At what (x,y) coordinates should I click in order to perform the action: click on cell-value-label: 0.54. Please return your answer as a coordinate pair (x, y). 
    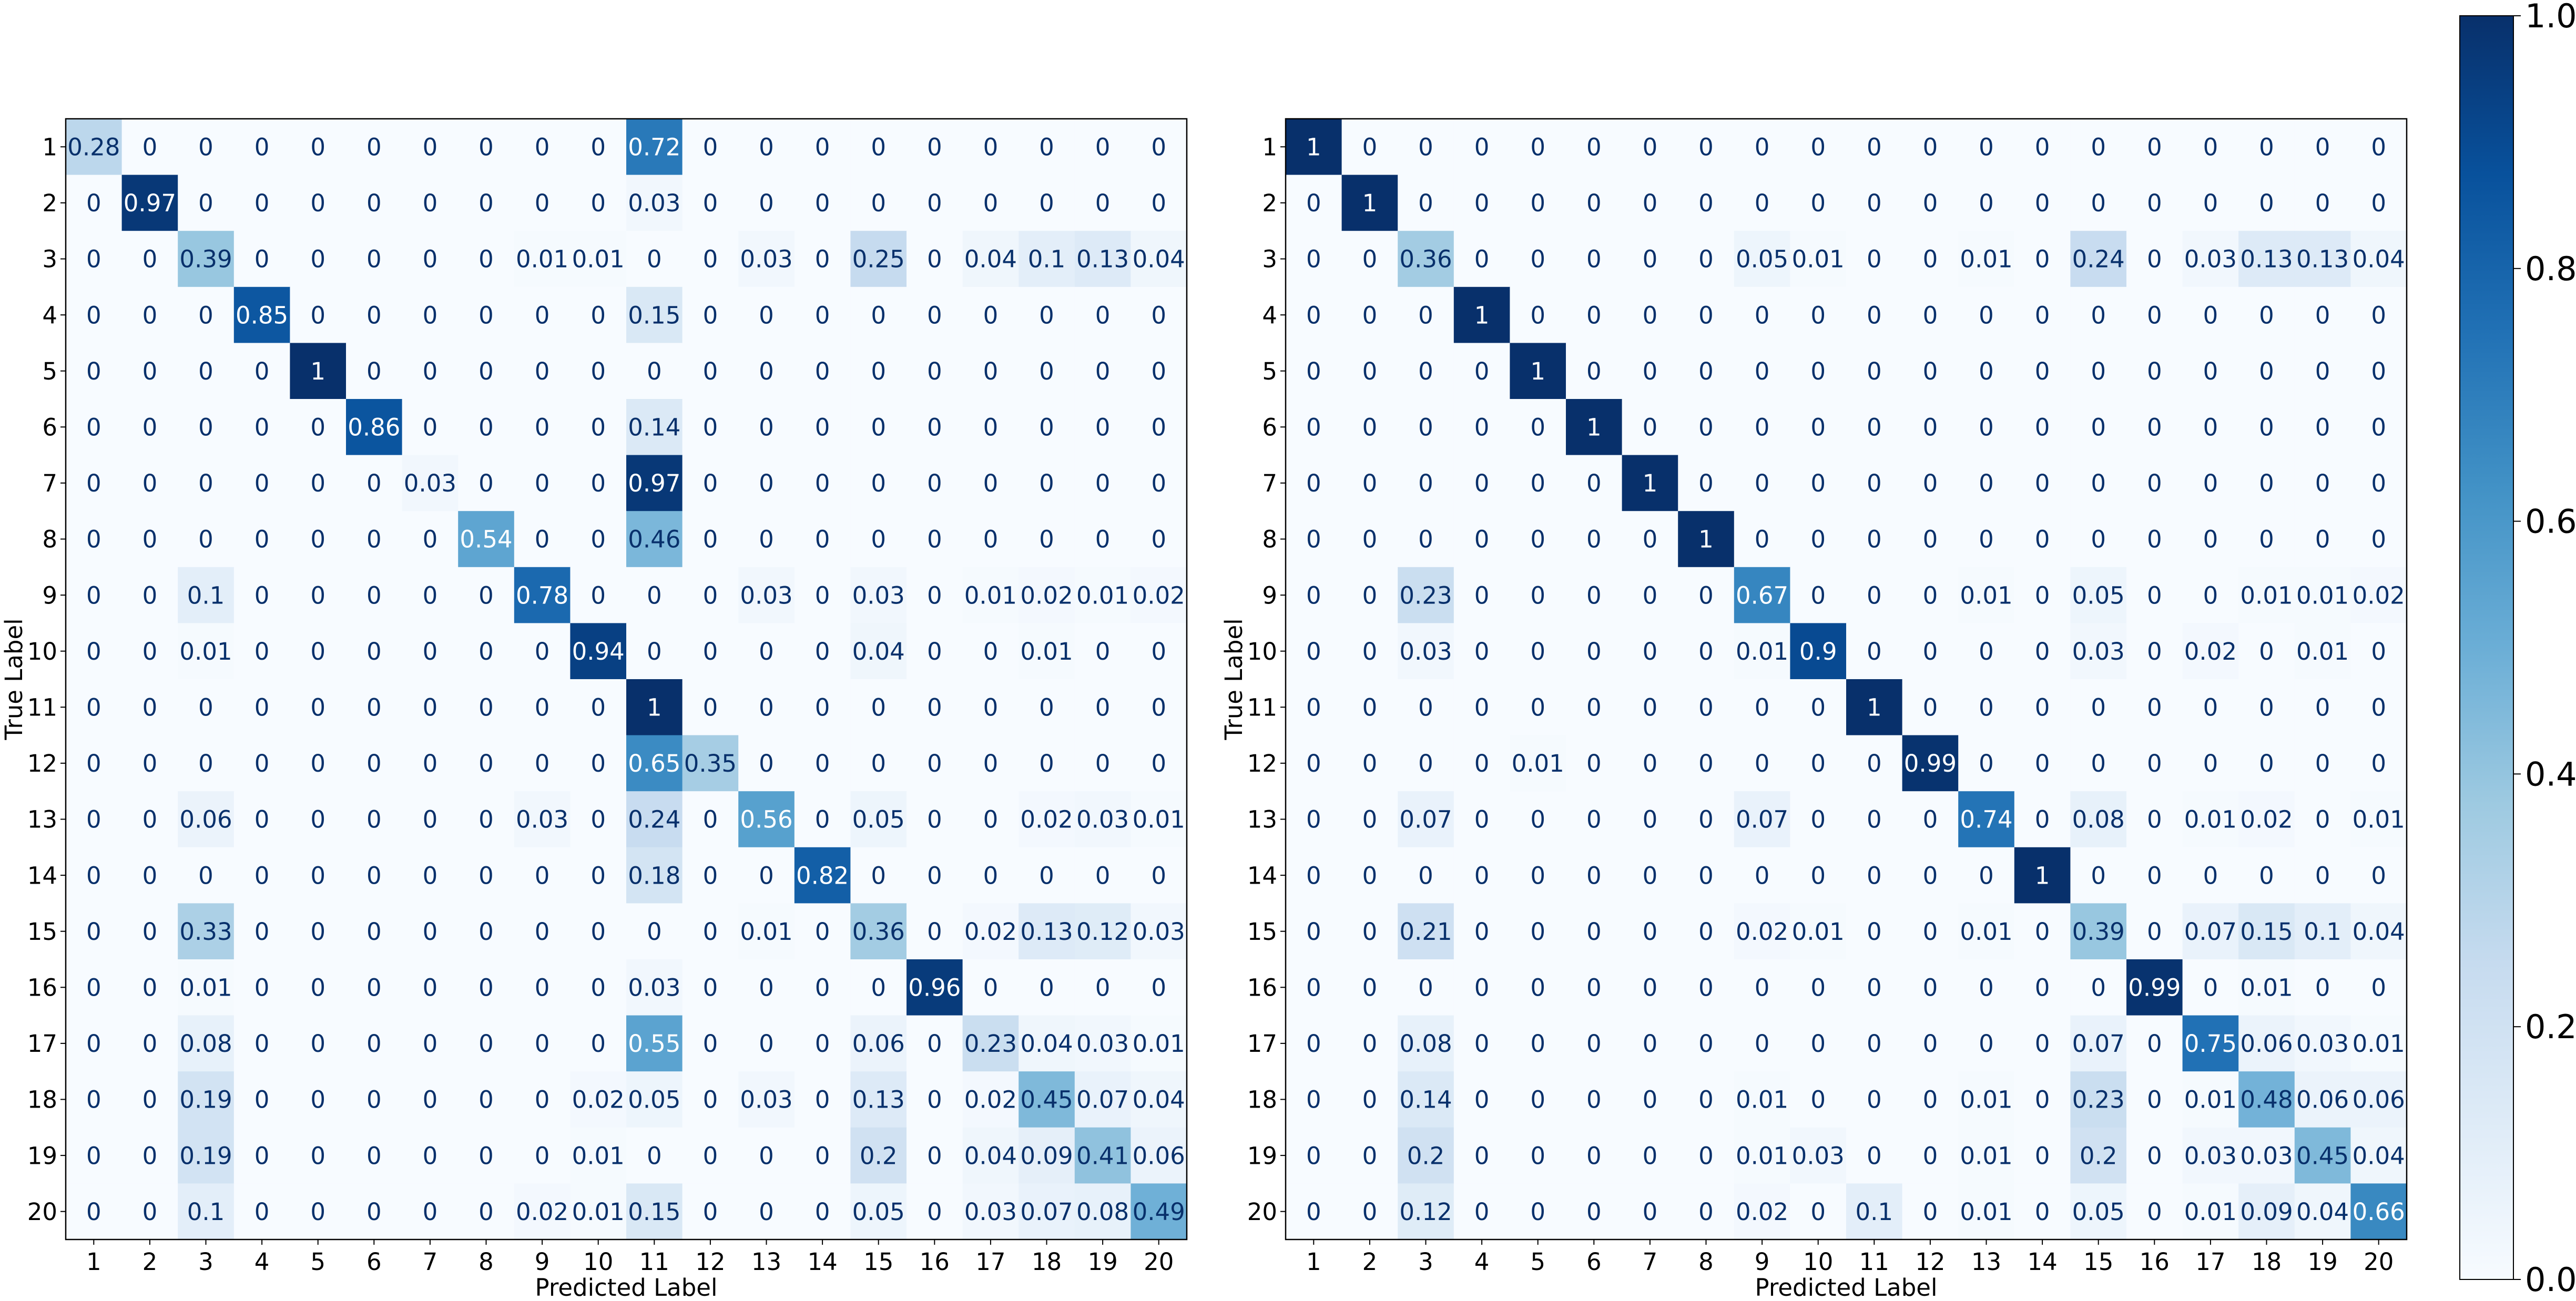
    Looking at the image, I should click on (486, 540).